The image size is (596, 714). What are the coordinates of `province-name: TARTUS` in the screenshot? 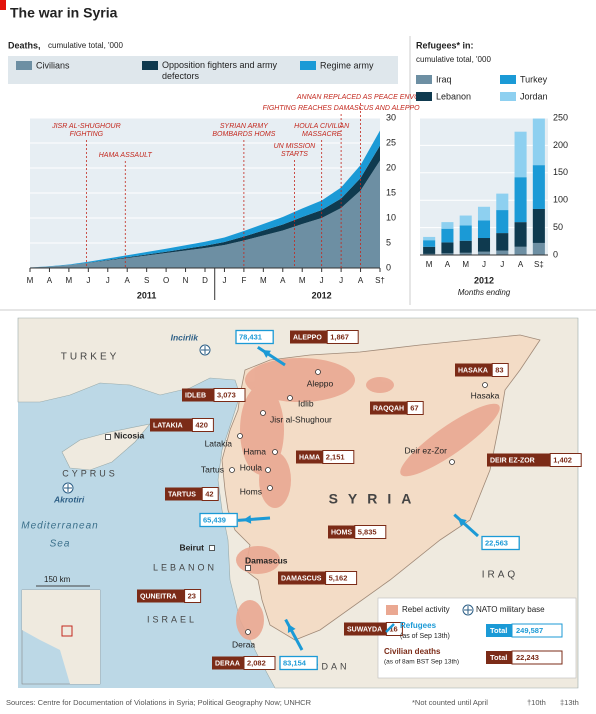 It's located at (182, 494).